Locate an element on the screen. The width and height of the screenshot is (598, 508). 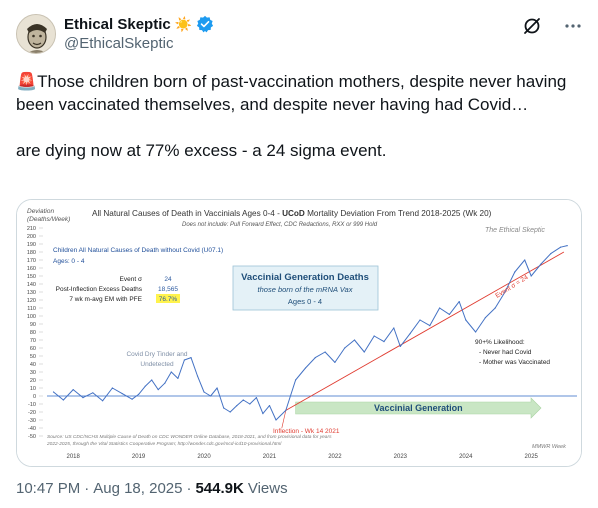
chart-ytick-label: 100 is located at coordinates (31, 317).